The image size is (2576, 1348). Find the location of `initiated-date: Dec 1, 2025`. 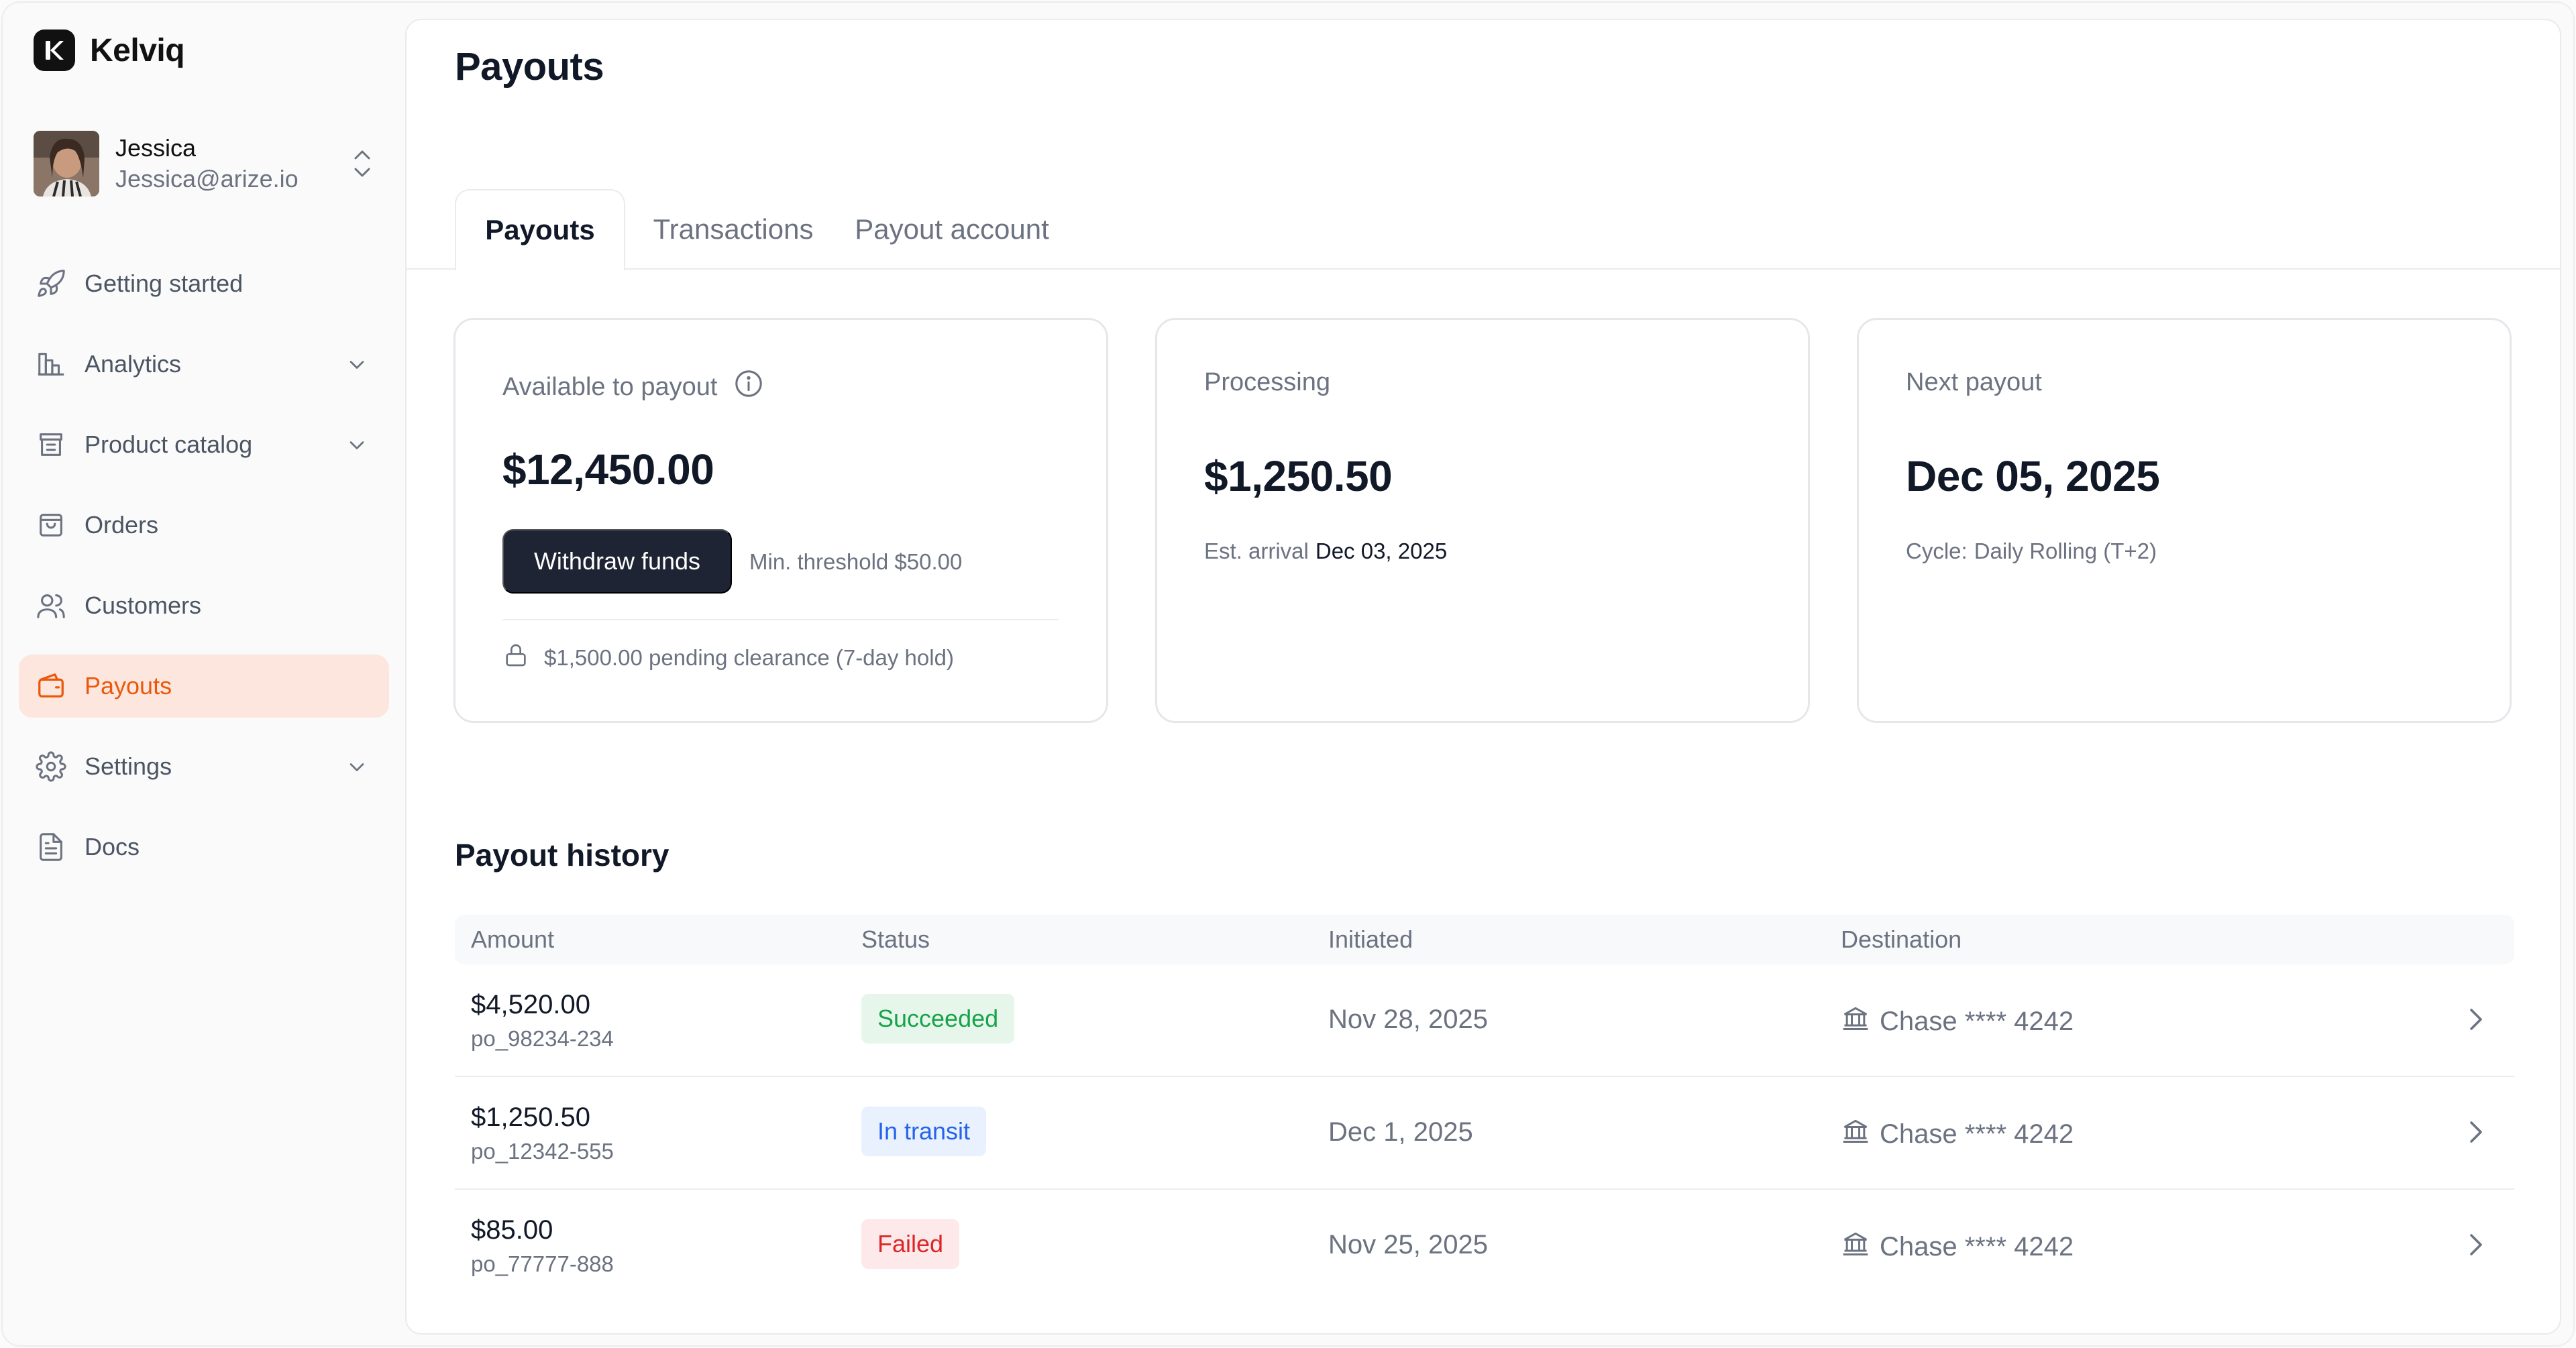

initiated-date: Dec 1, 2025 is located at coordinates (1400, 1132).